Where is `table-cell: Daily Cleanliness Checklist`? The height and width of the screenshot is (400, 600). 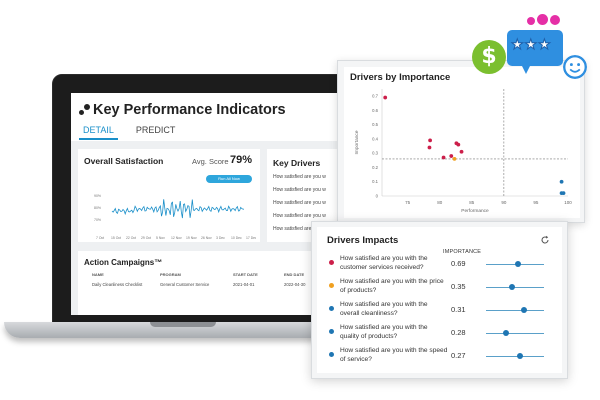 table-cell: Daily Cleanliness Checklist is located at coordinates (117, 284).